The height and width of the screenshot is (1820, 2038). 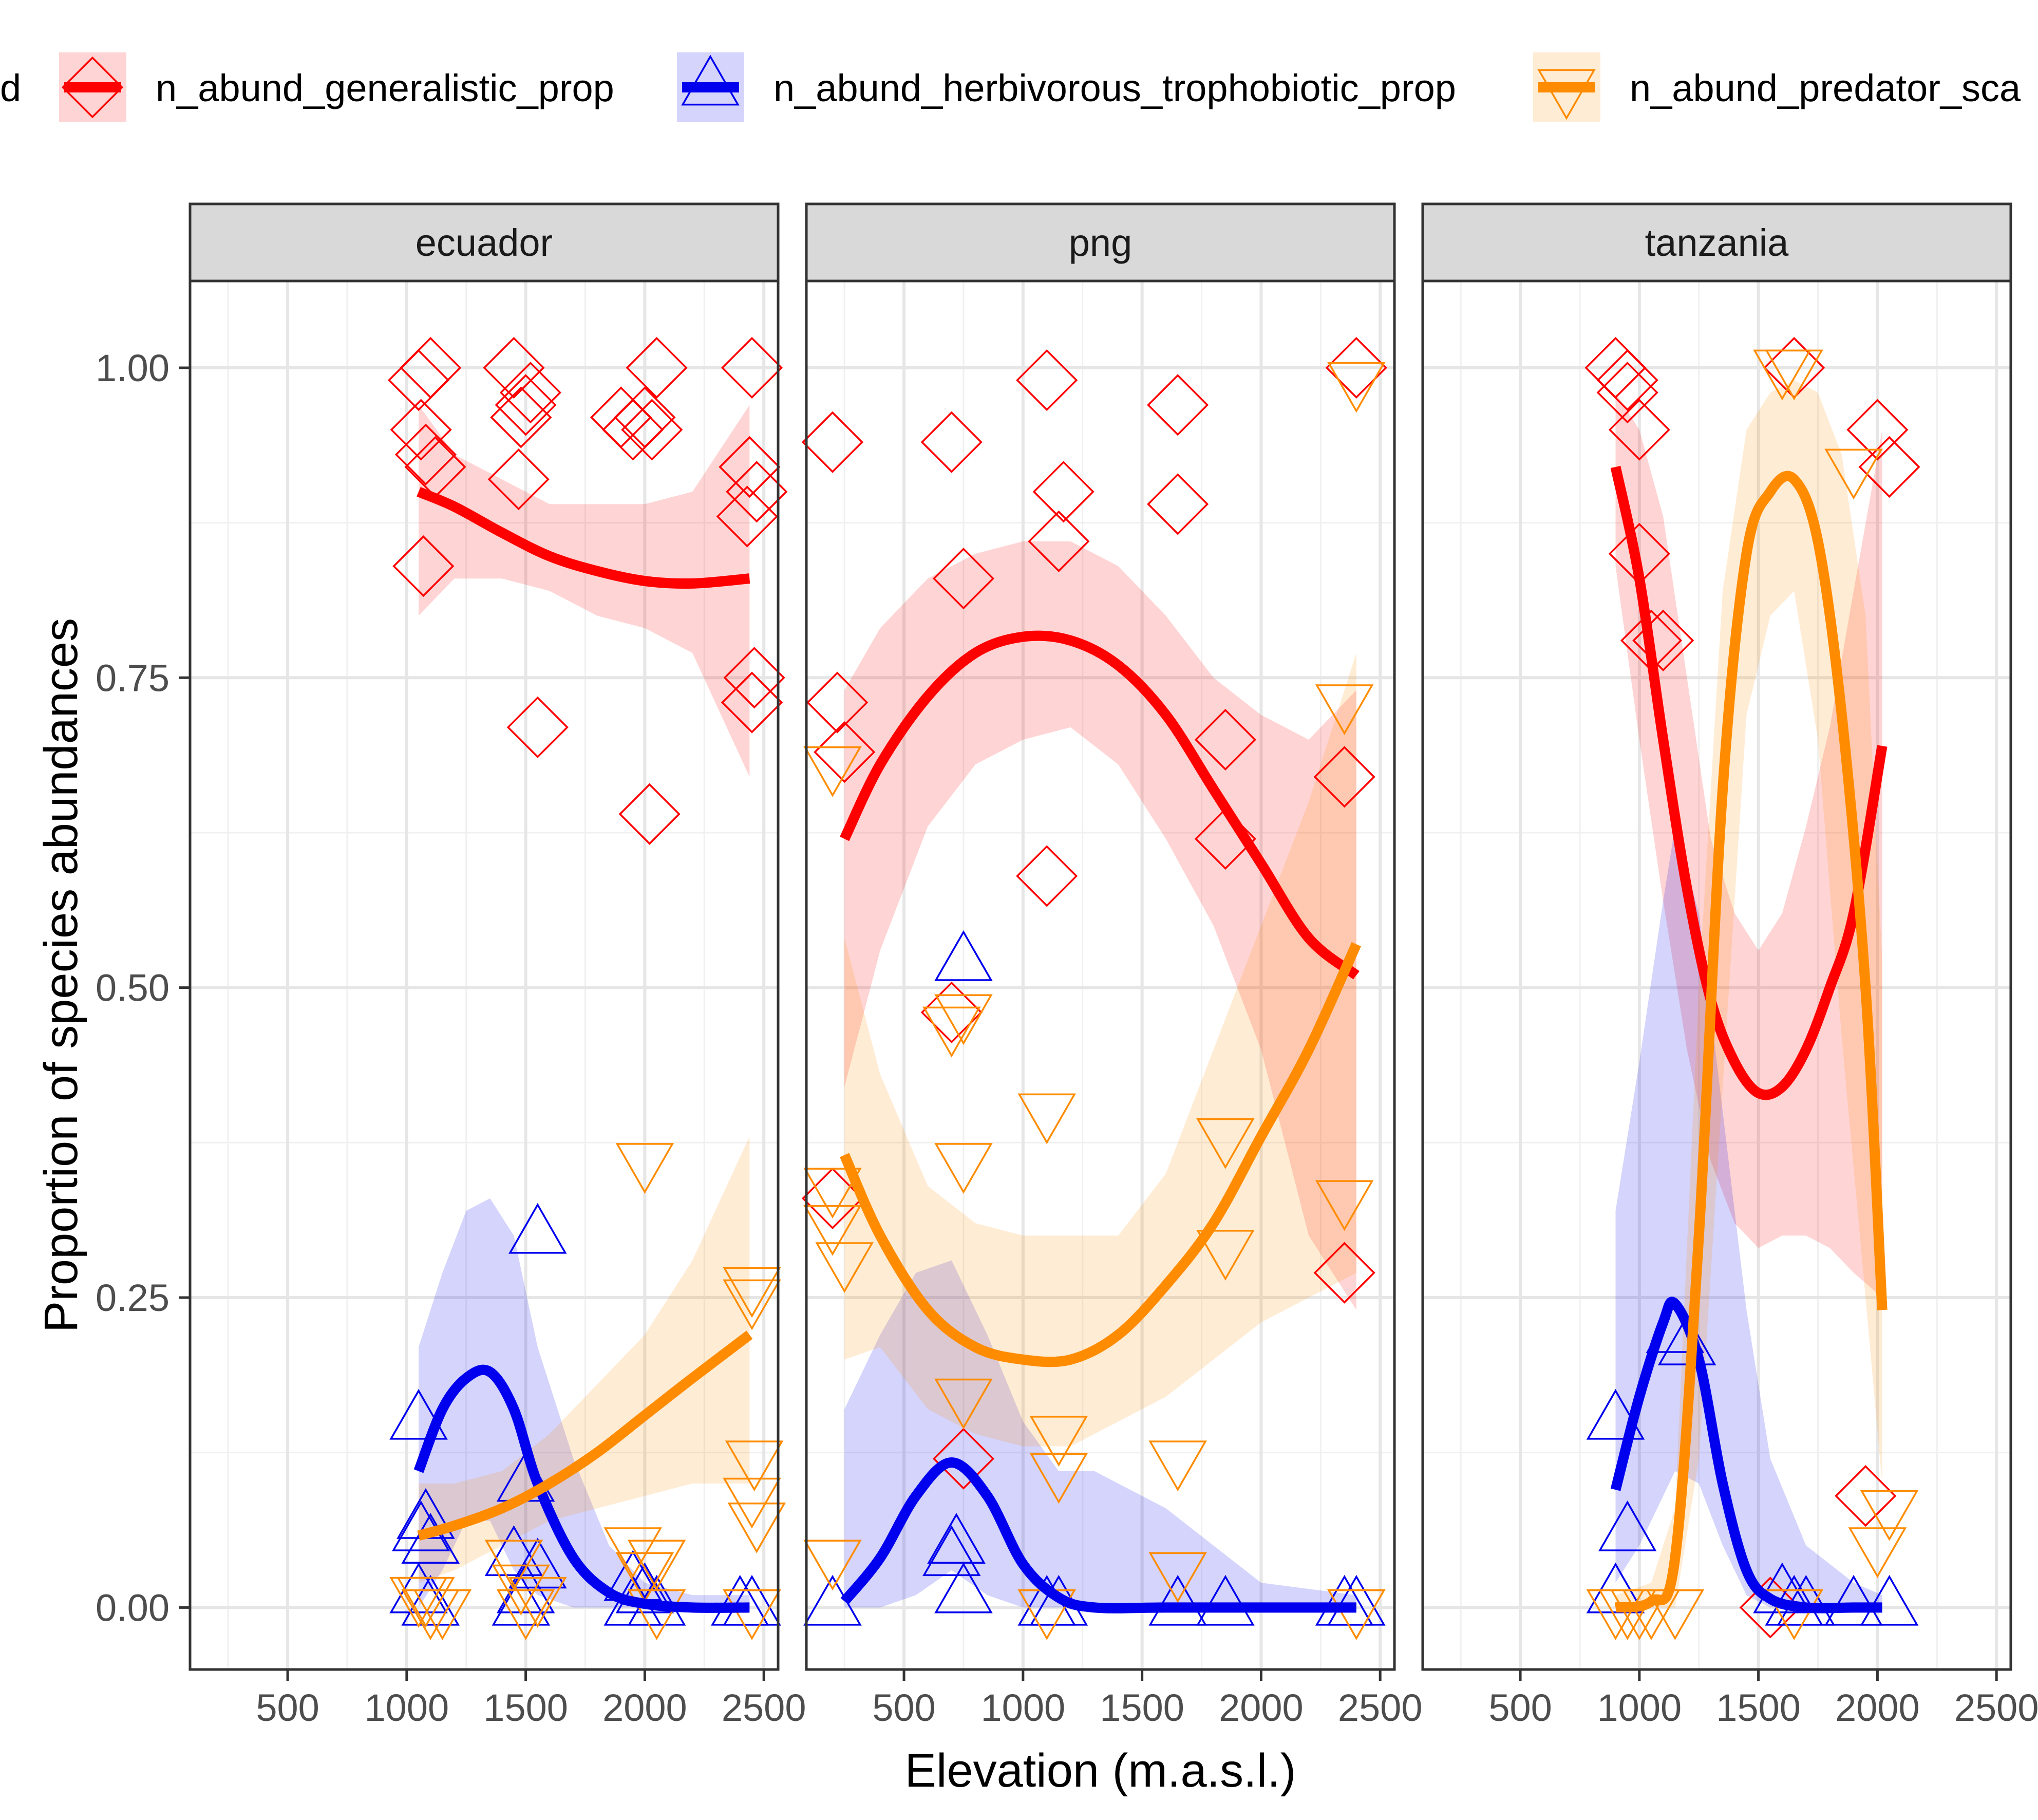 I want to click on facet-strip-label: png, so click(x=1100, y=242).